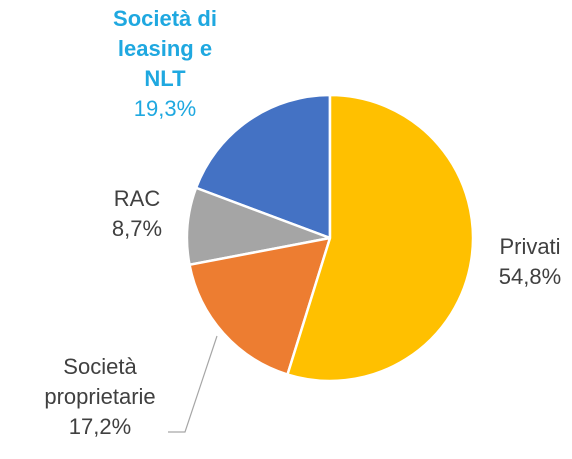 The image size is (572, 459). Describe the element at coordinates (193, 384) in the screenshot. I see `leader-line` at that location.